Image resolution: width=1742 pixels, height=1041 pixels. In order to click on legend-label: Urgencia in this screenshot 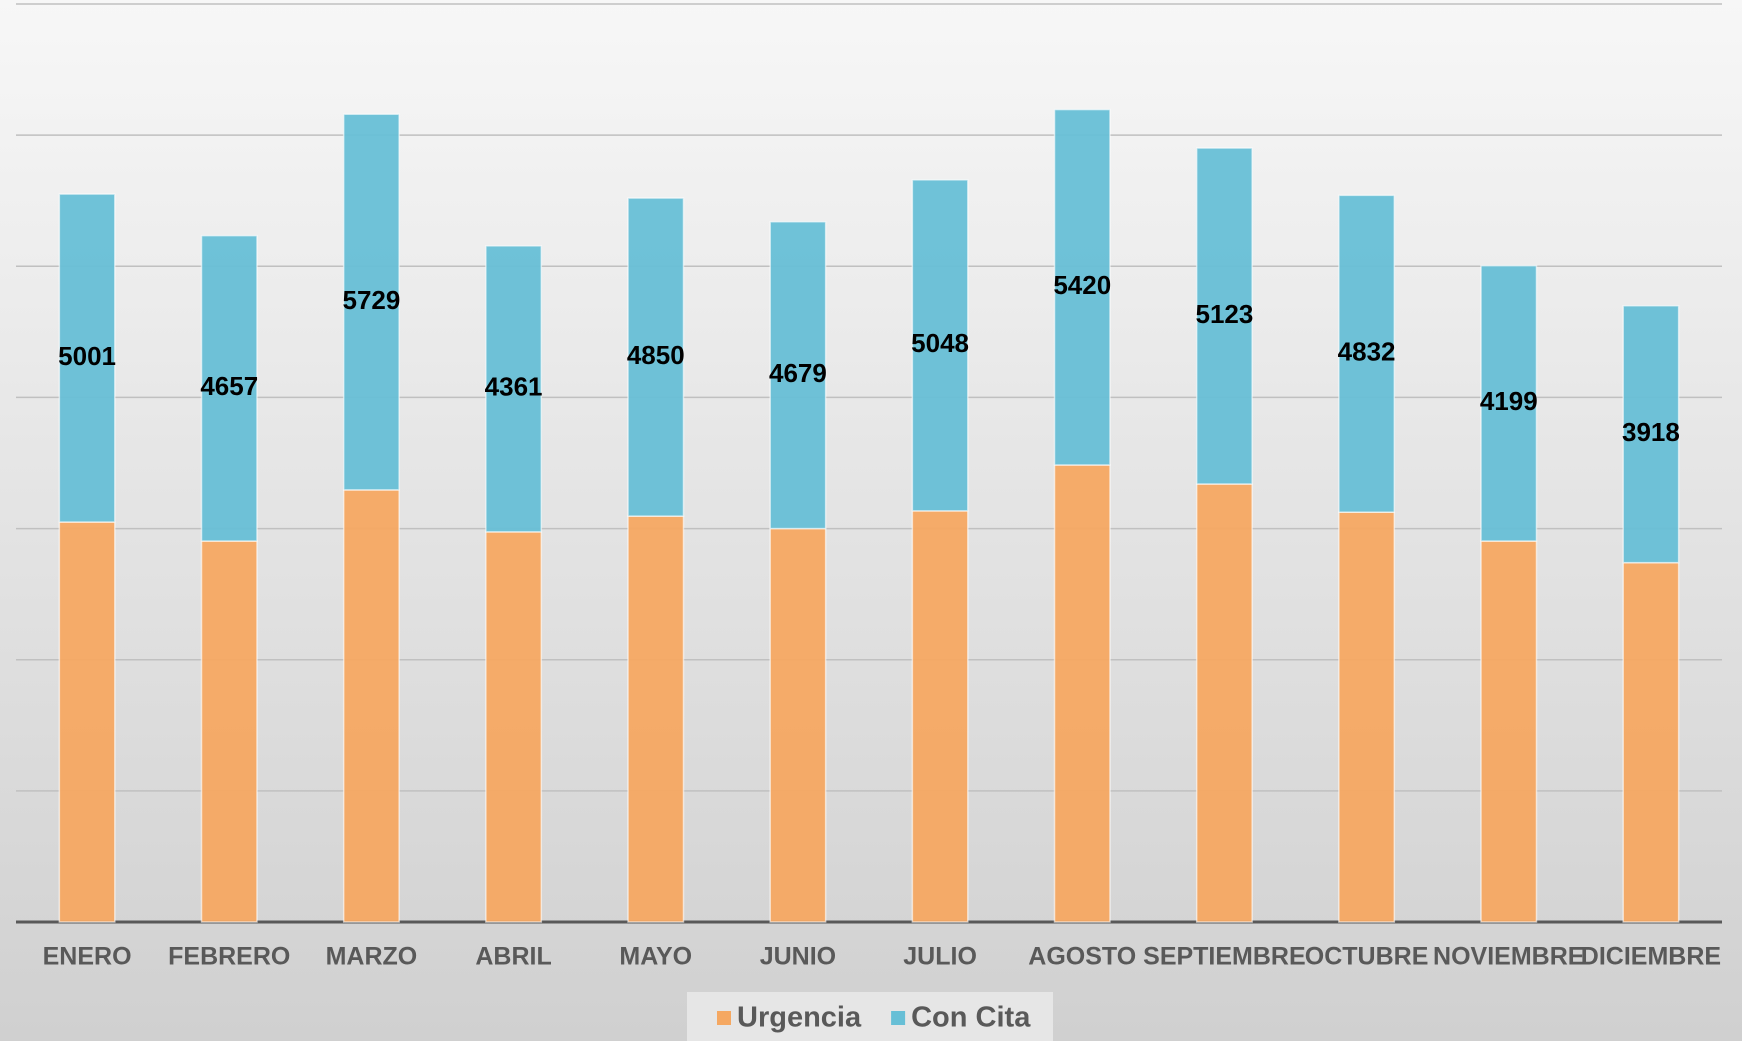, I will do `click(799, 1018)`.